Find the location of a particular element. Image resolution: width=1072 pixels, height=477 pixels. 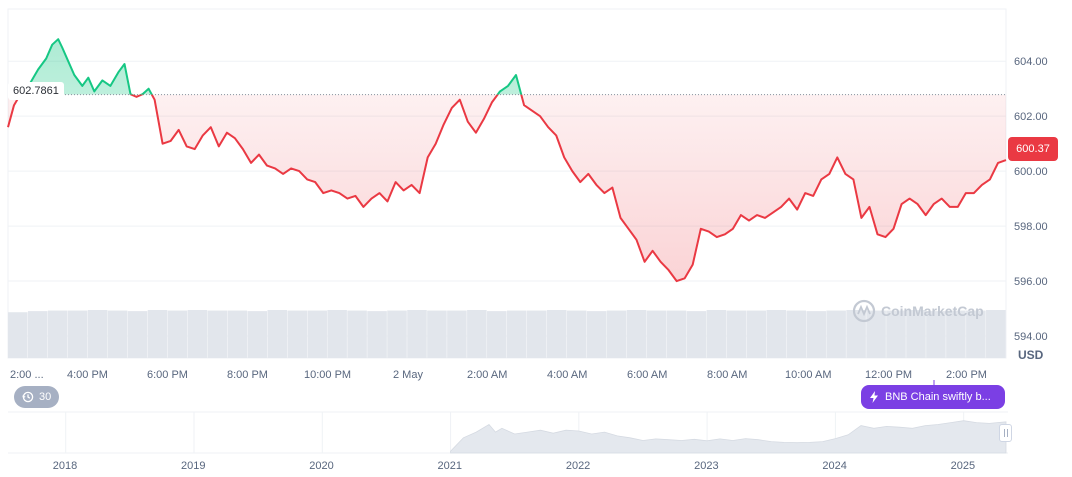

history-clock-icon is located at coordinates (28, 397).